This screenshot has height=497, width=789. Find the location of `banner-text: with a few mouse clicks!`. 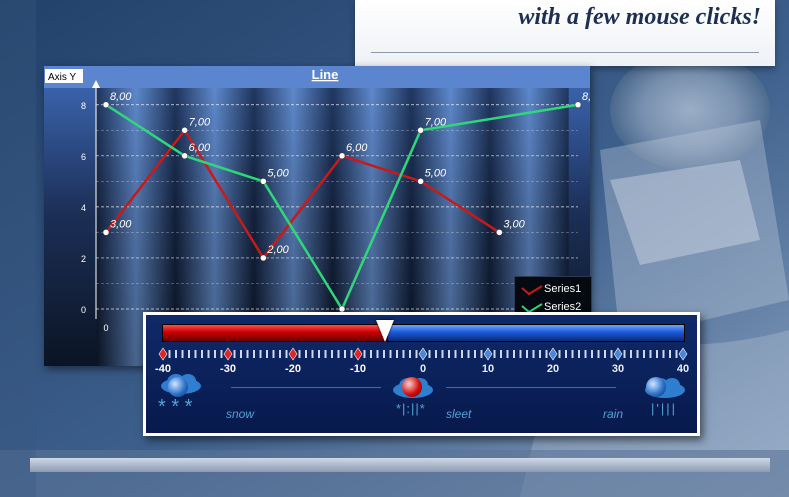

banner-text: with a few mouse clicks! is located at coordinates (639, 17).